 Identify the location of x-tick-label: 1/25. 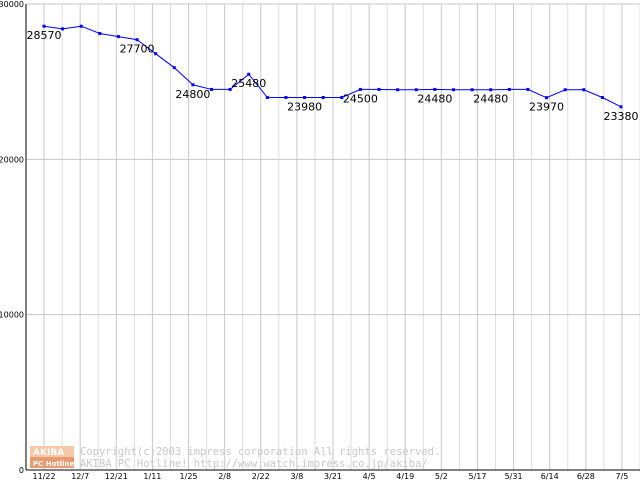
(189, 476).